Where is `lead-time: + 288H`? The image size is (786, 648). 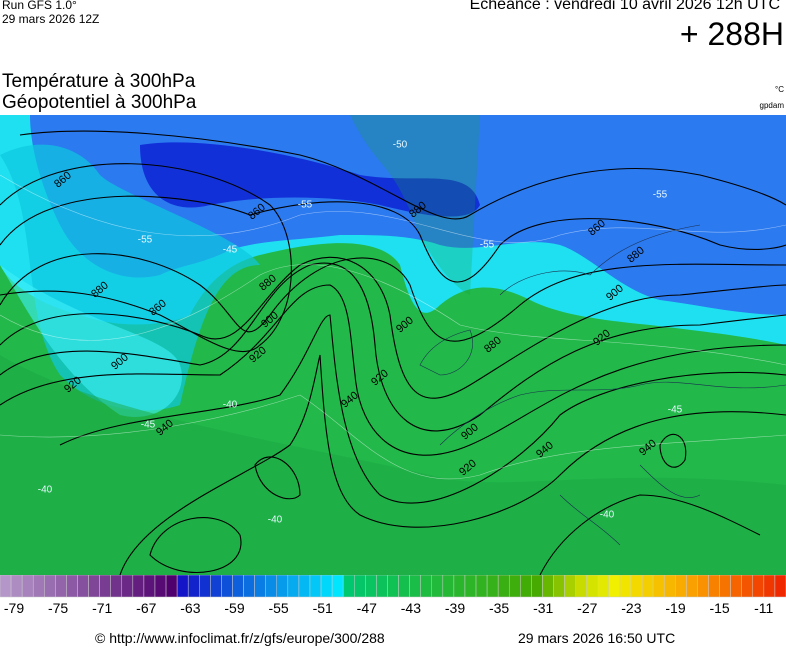
lead-time: + 288H is located at coordinates (731, 34).